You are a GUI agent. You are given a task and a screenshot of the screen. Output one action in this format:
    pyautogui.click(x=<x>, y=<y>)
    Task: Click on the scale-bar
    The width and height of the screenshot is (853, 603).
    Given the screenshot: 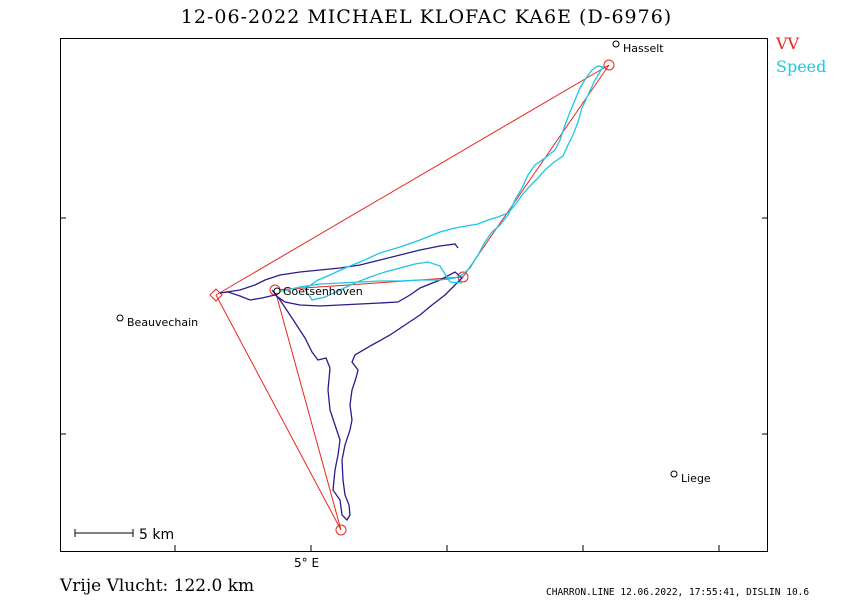 What is the action you would take?
    pyautogui.click(x=104, y=533)
    